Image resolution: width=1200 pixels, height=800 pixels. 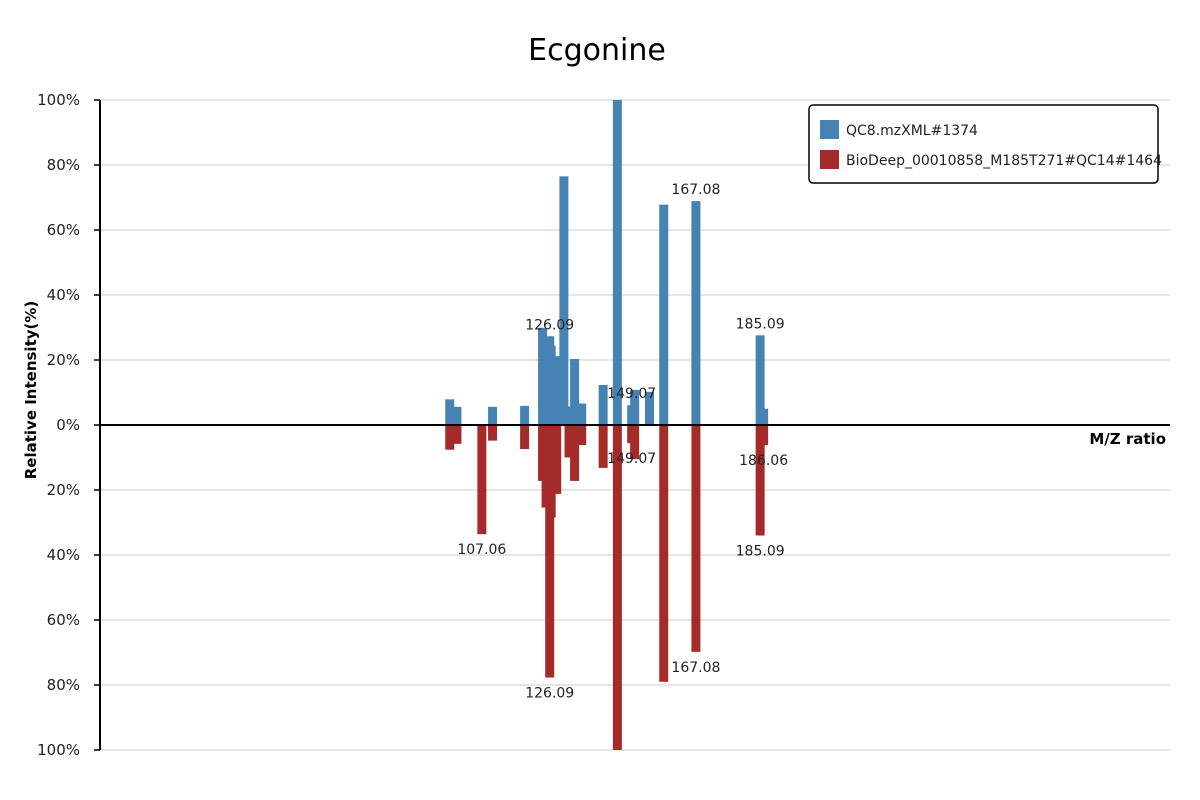 What do you see at coordinates (607, 262) in the screenshot?
I see `reference-spectrum-bars` at bounding box center [607, 262].